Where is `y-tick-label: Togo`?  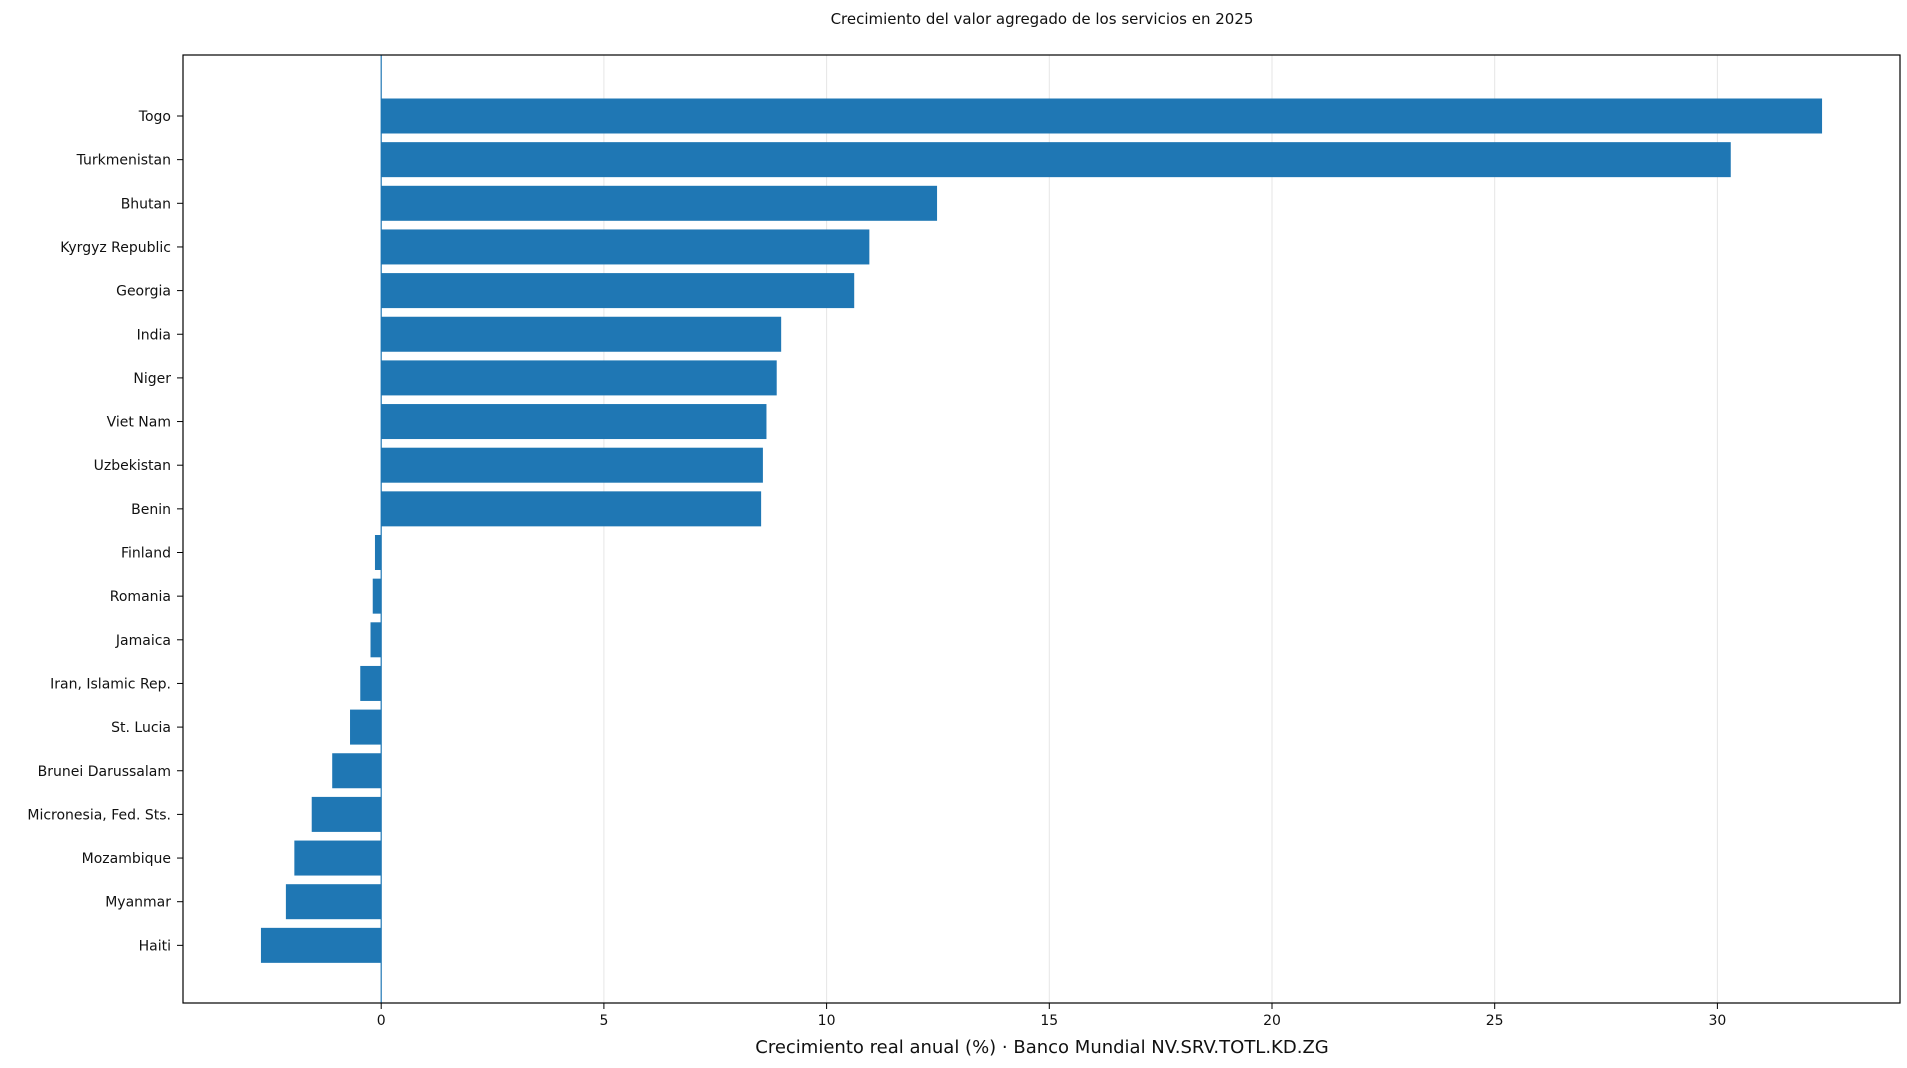
y-tick-label: Togo is located at coordinates (154, 117).